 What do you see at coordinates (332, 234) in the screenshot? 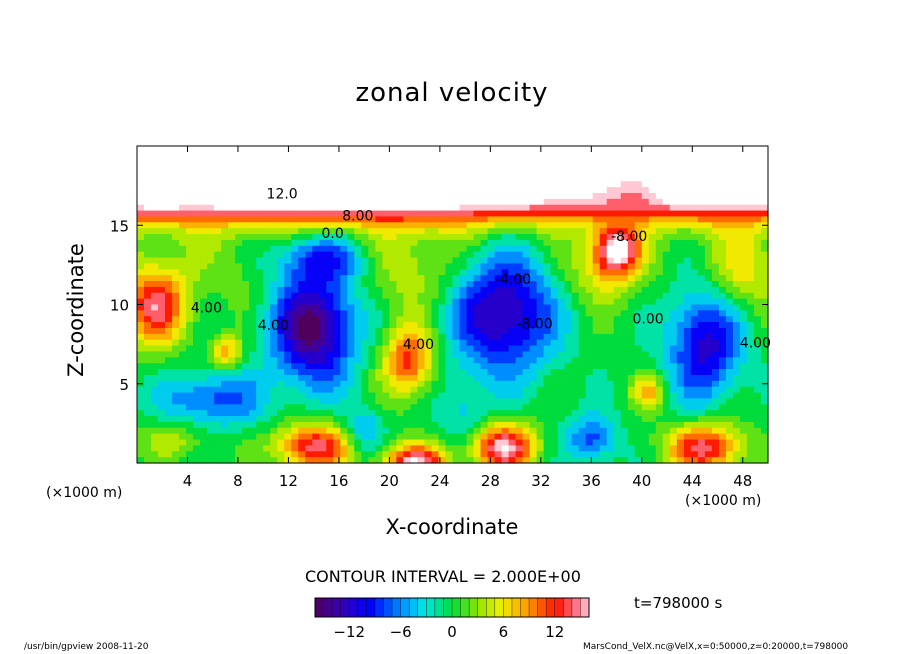
I see `contour-label: 0.0` at bounding box center [332, 234].